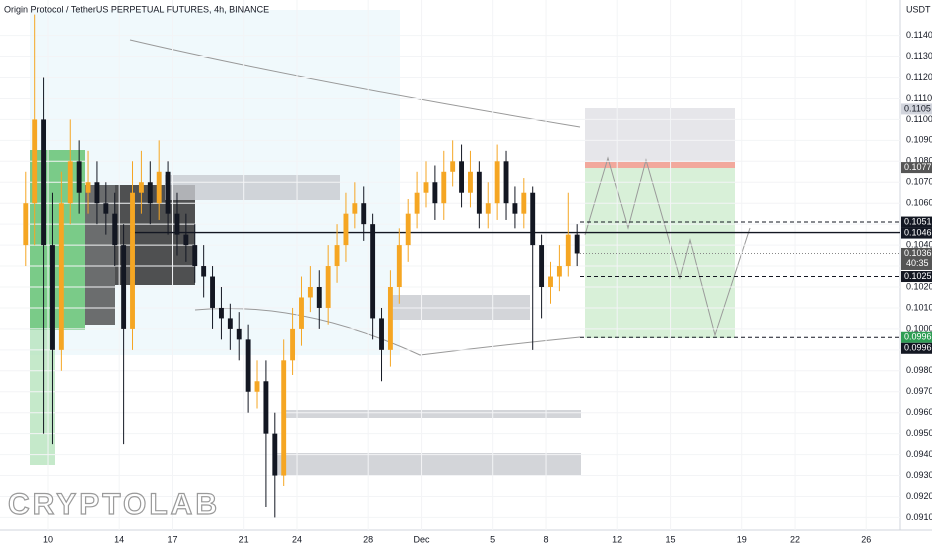 The image size is (932, 550). What do you see at coordinates (919, 391) in the screenshot?
I see `y-tick-label: 0.0970` at bounding box center [919, 391].